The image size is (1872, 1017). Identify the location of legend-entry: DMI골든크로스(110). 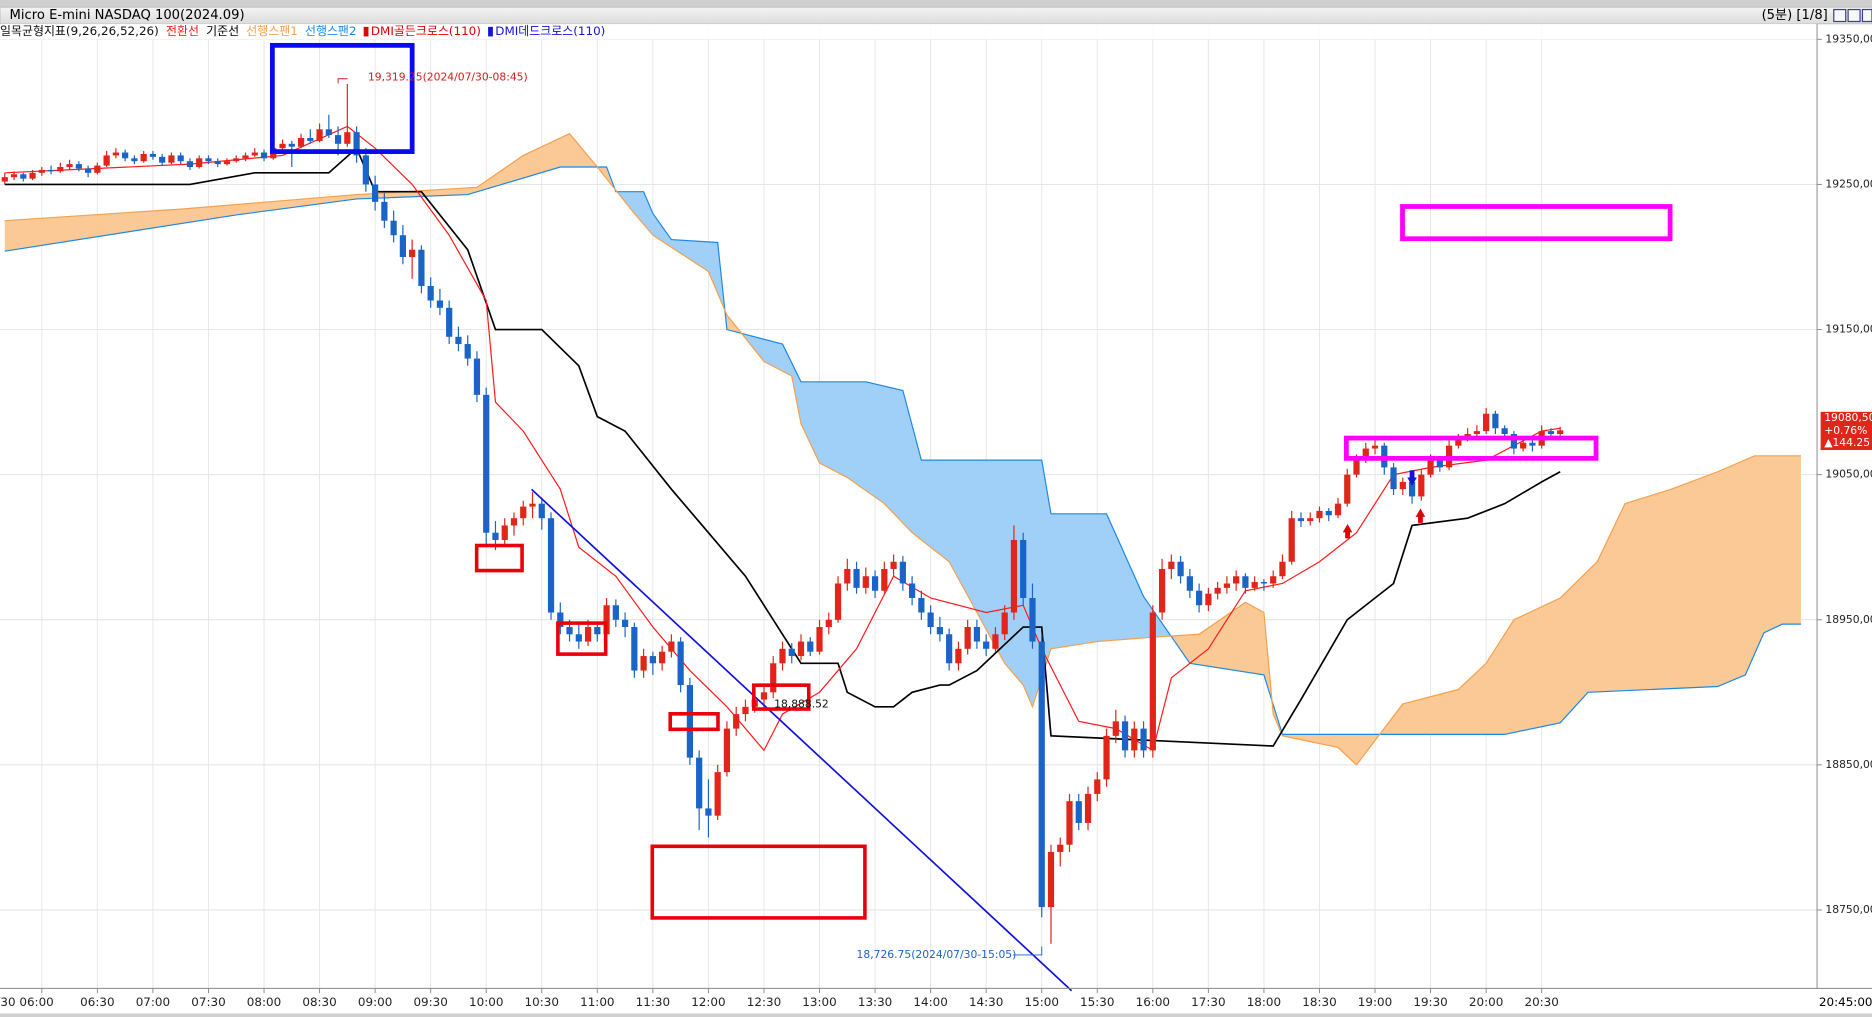
(426, 31).